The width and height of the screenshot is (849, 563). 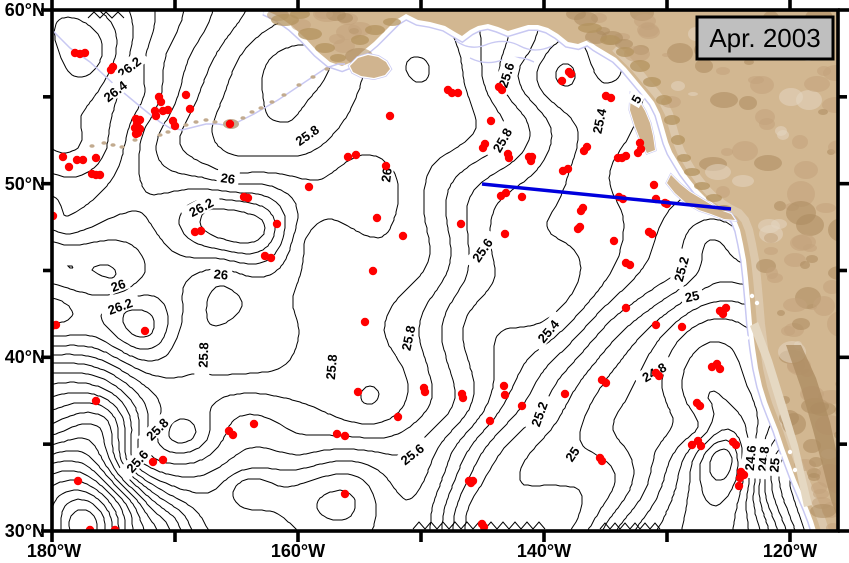 I want to click on svg-text: 60°N, so click(x=25, y=10).